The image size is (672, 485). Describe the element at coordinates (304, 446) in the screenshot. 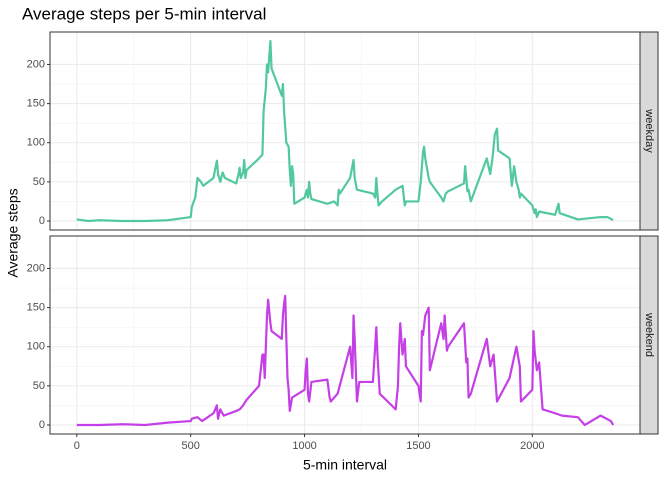

I see `x-tick-label: 1000` at that location.